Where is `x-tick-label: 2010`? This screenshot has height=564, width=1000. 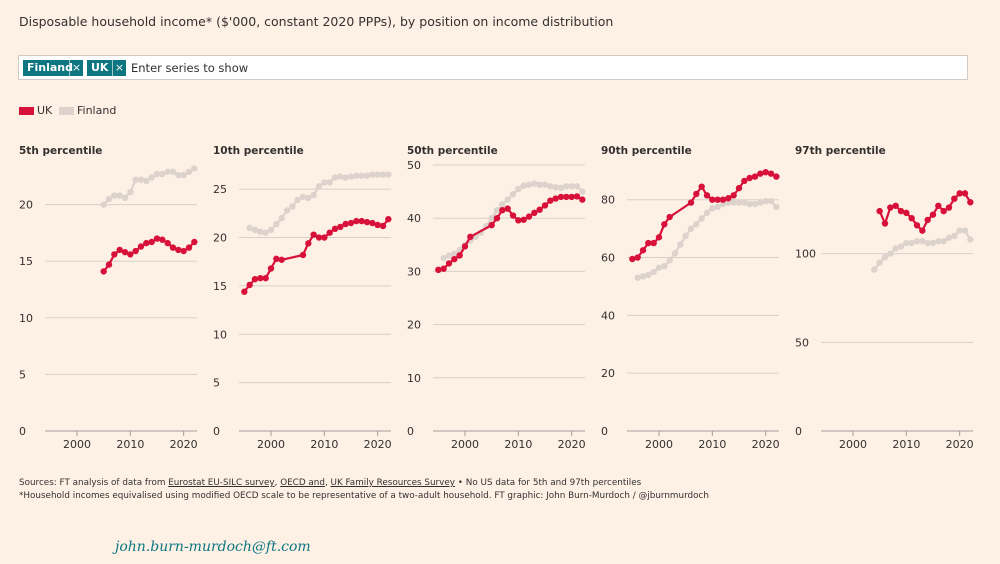 x-tick-label: 2010 is located at coordinates (906, 444).